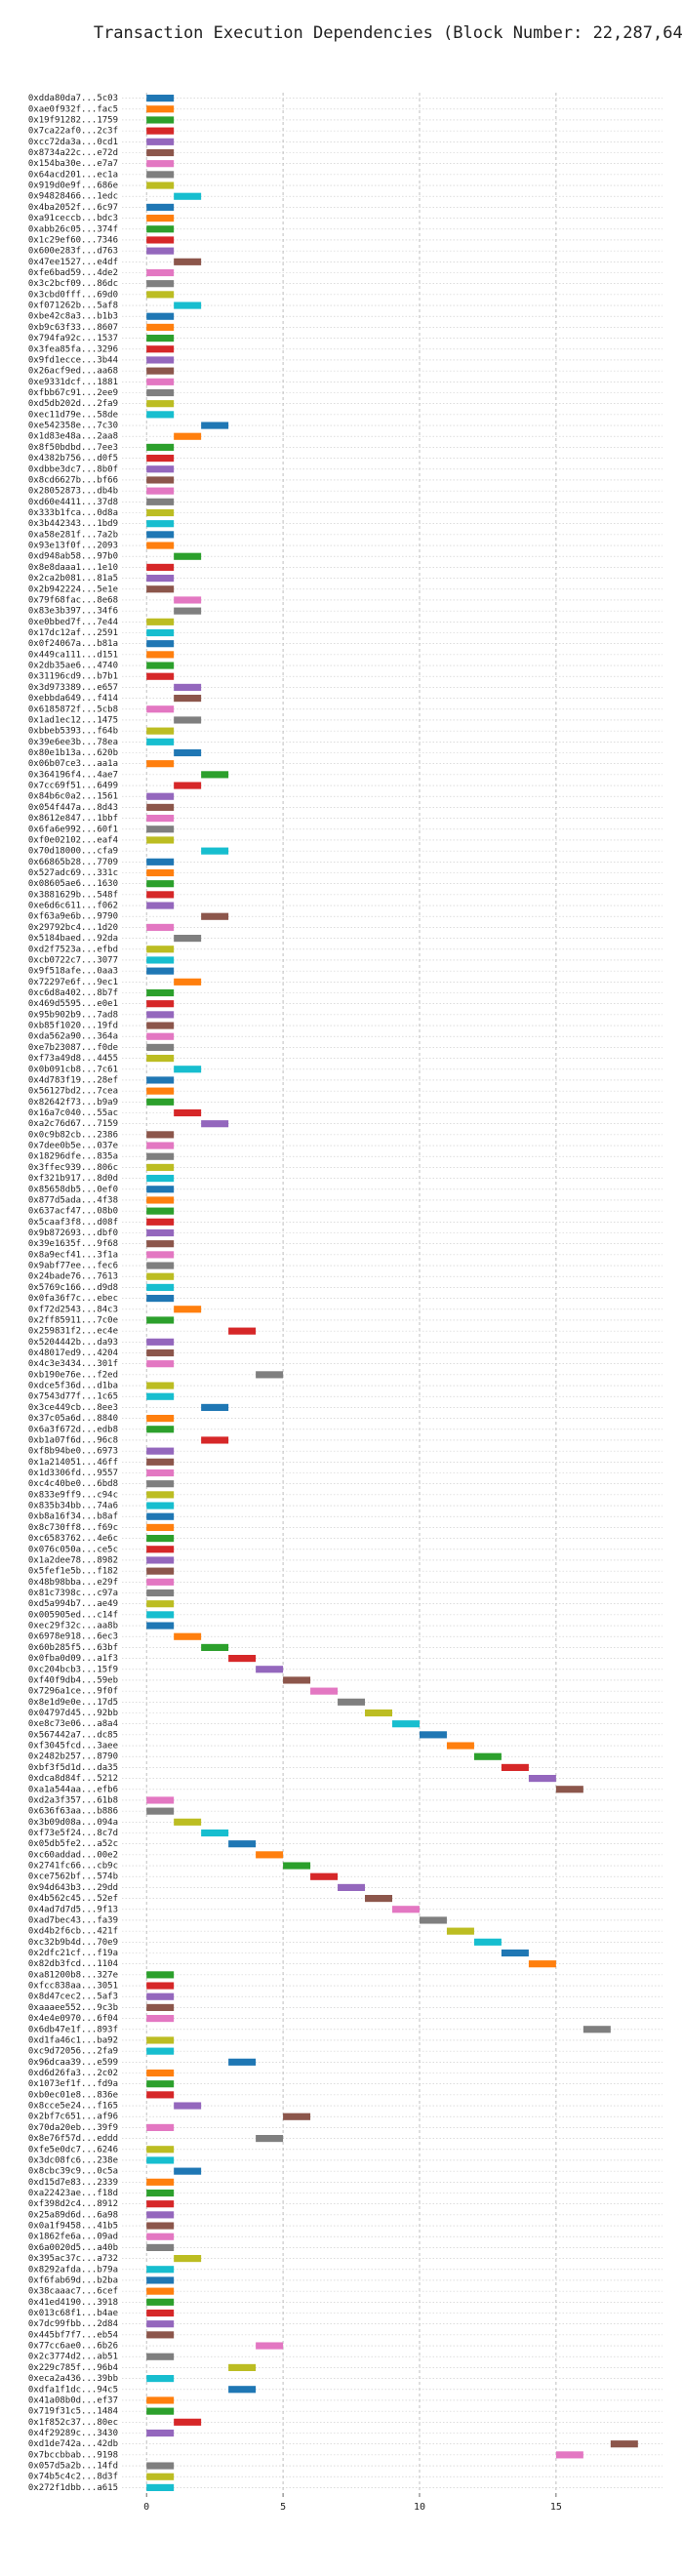  I want to click on y-tick-label: 0x9fd1ecce...3b44, so click(73, 360).